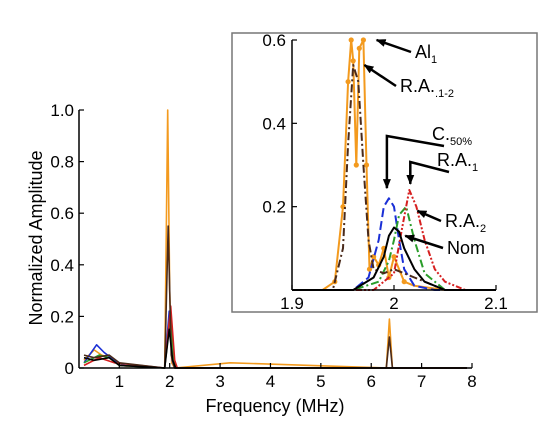 This screenshot has width=554, height=427. Describe the element at coordinates (69, 368) in the screenshot. I see `main-y-tick-label: 0` at that location.